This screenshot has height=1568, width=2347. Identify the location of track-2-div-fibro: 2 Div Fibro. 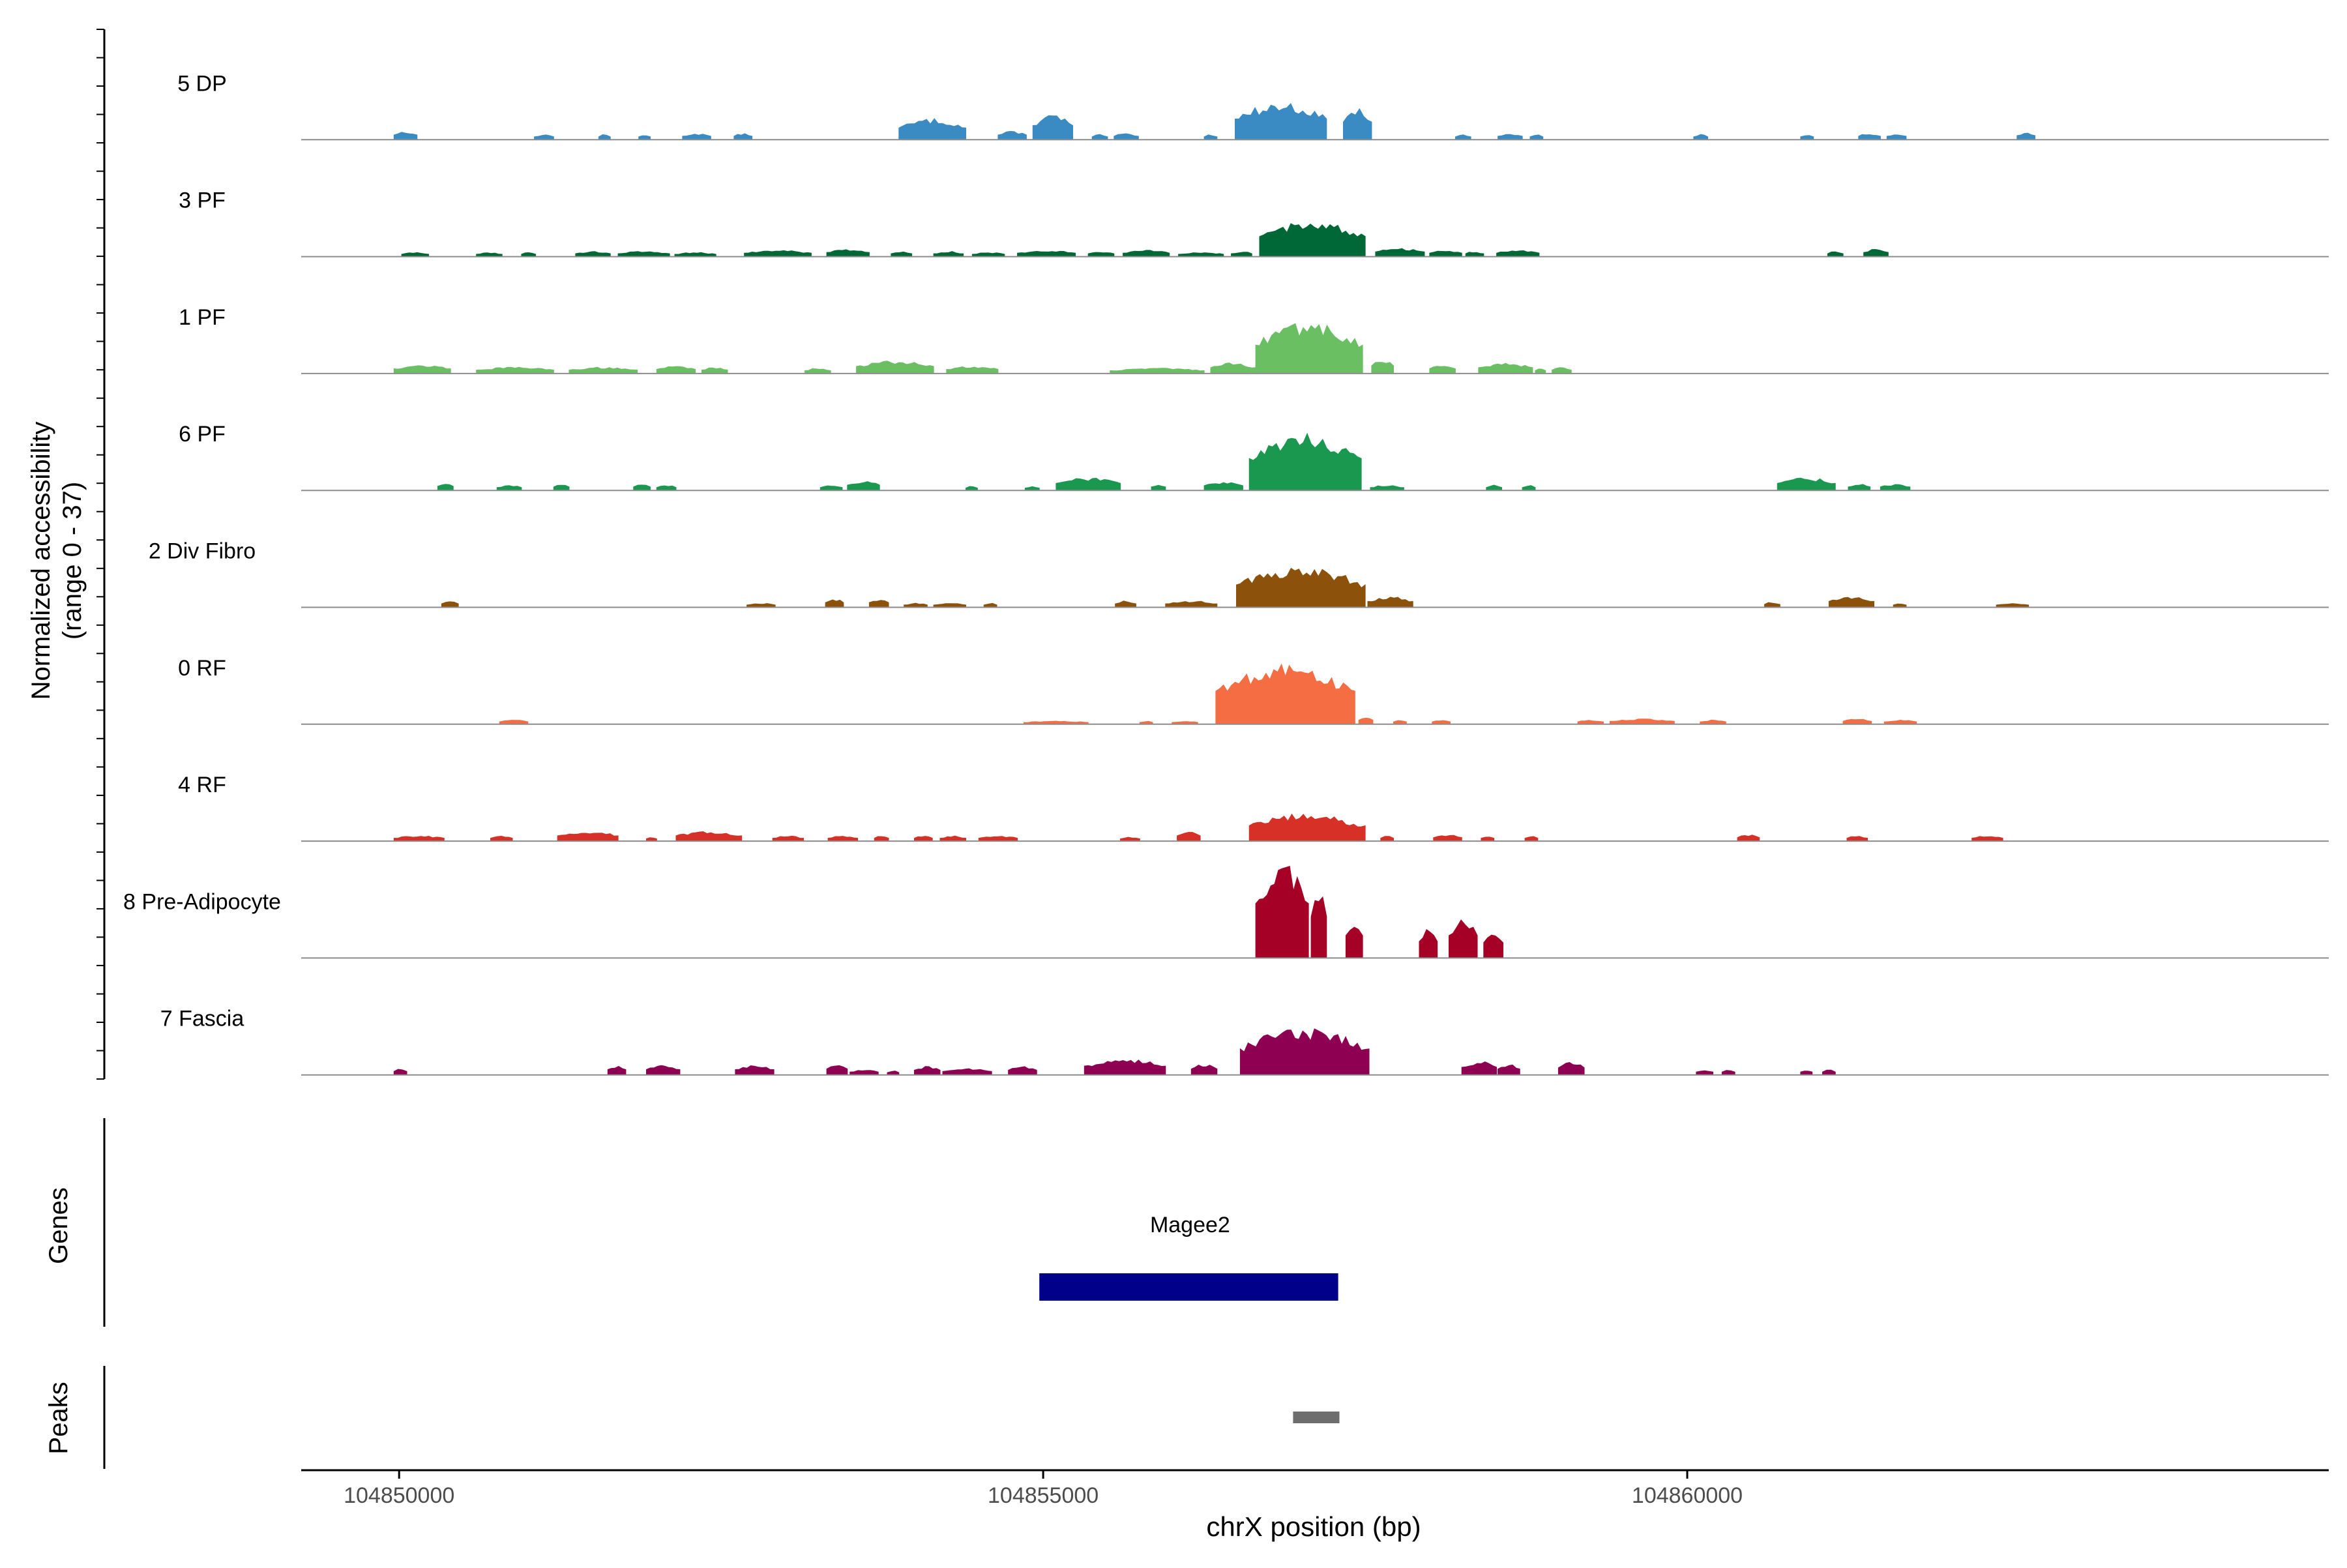
(1239, 574).